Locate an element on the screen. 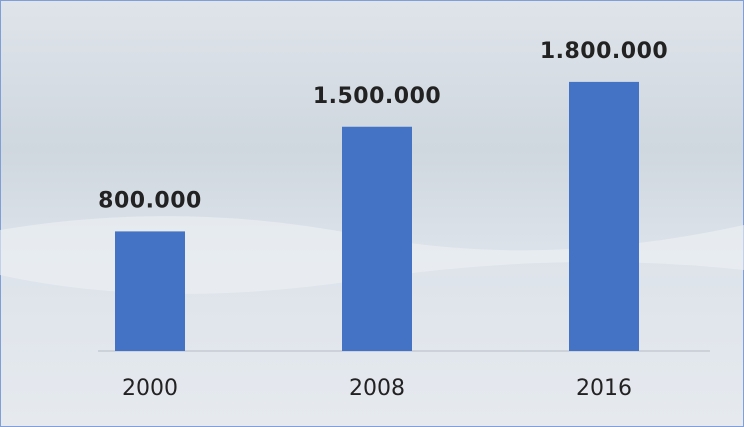 The height and width of the screenshot is (427, 744). data-label: 1.800.000 is located at coordinates (604, 51).